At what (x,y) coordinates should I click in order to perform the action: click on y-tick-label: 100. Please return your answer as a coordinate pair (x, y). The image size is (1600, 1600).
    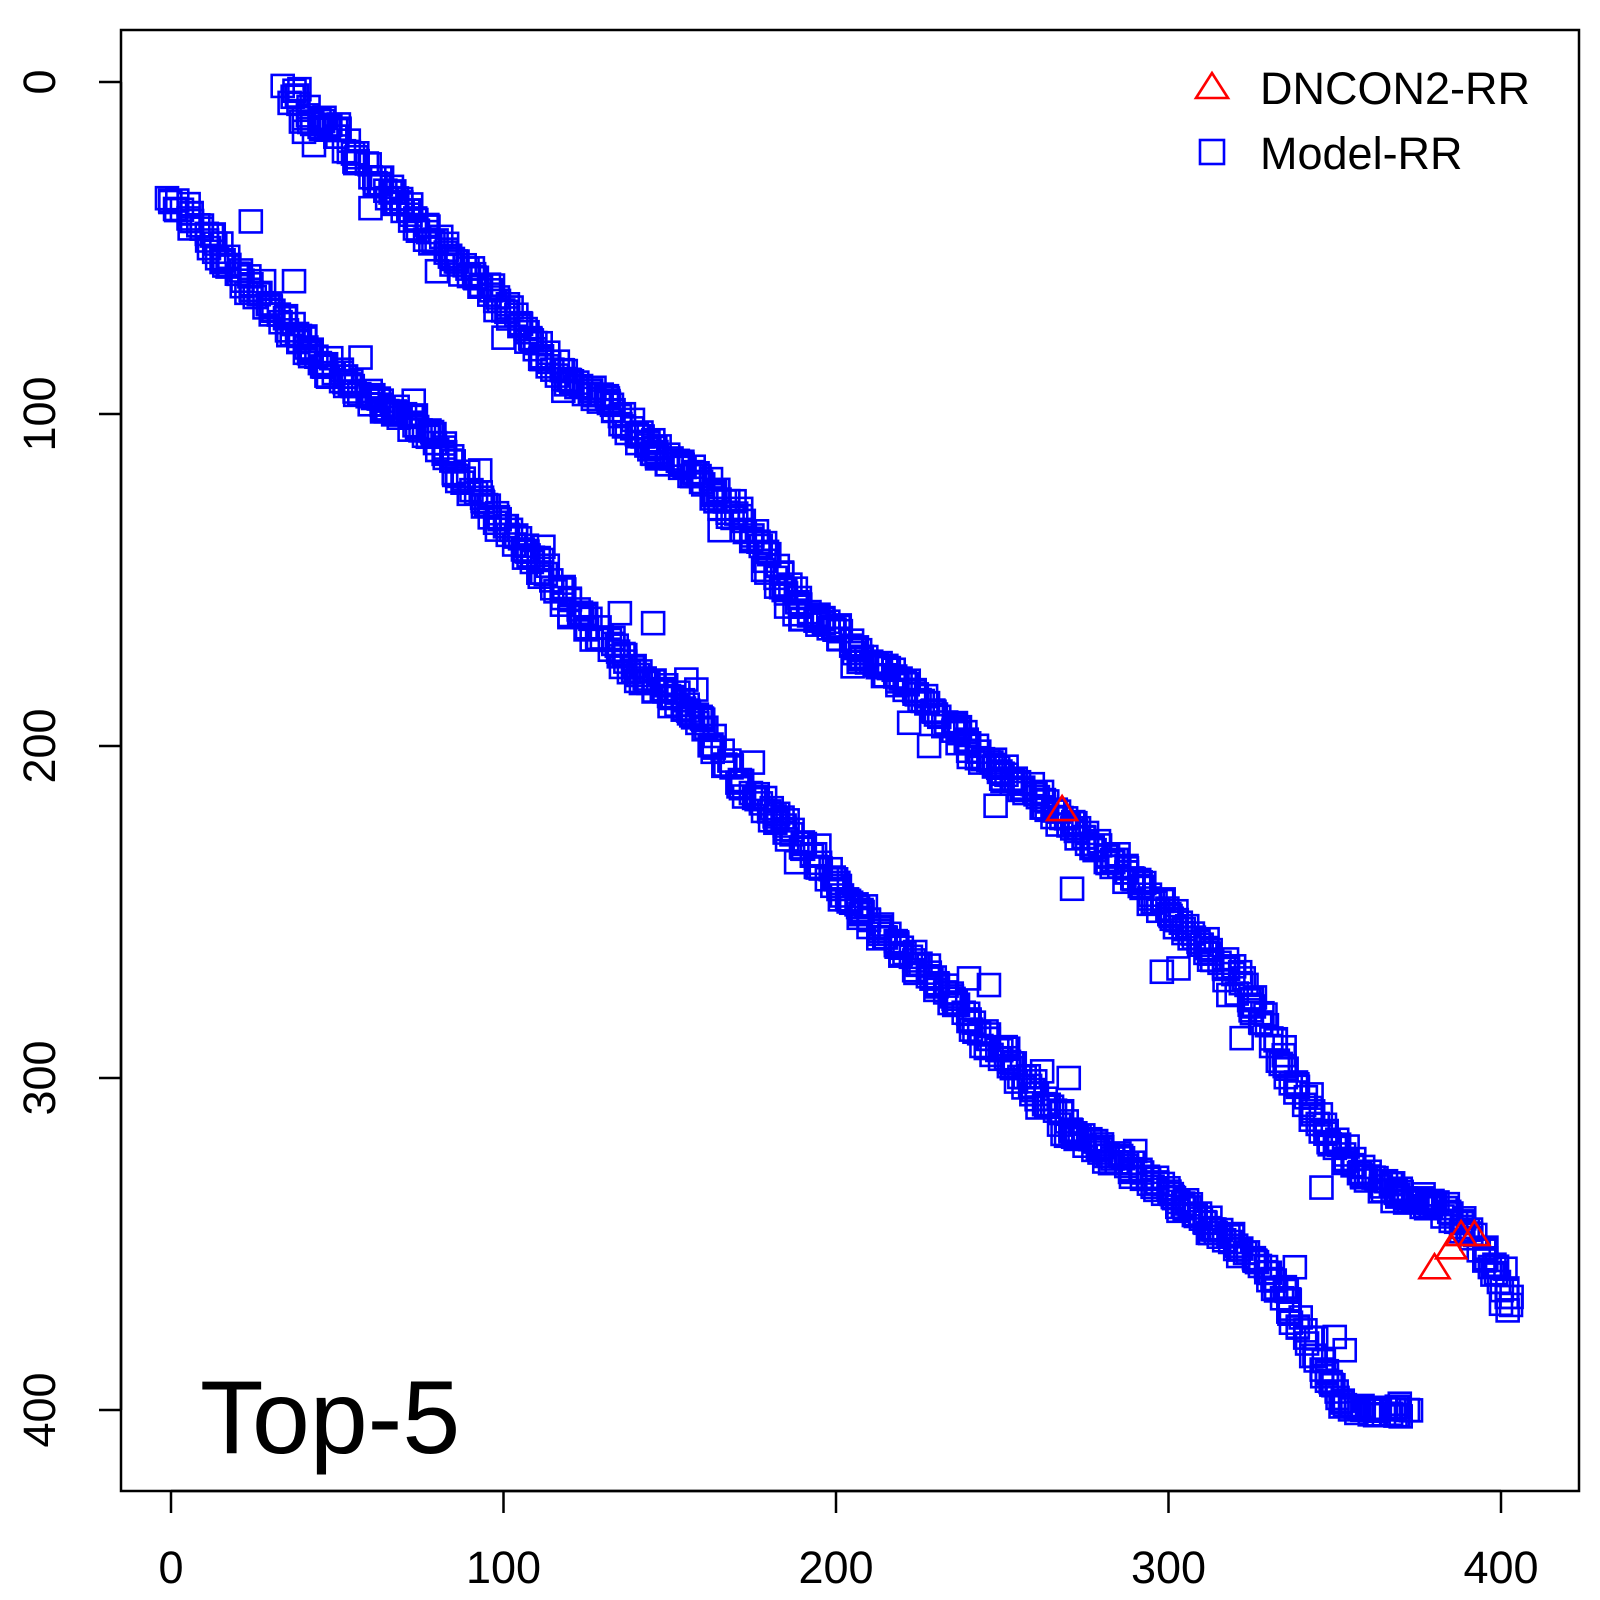
    Looking at the image, I should click on (39, 413).